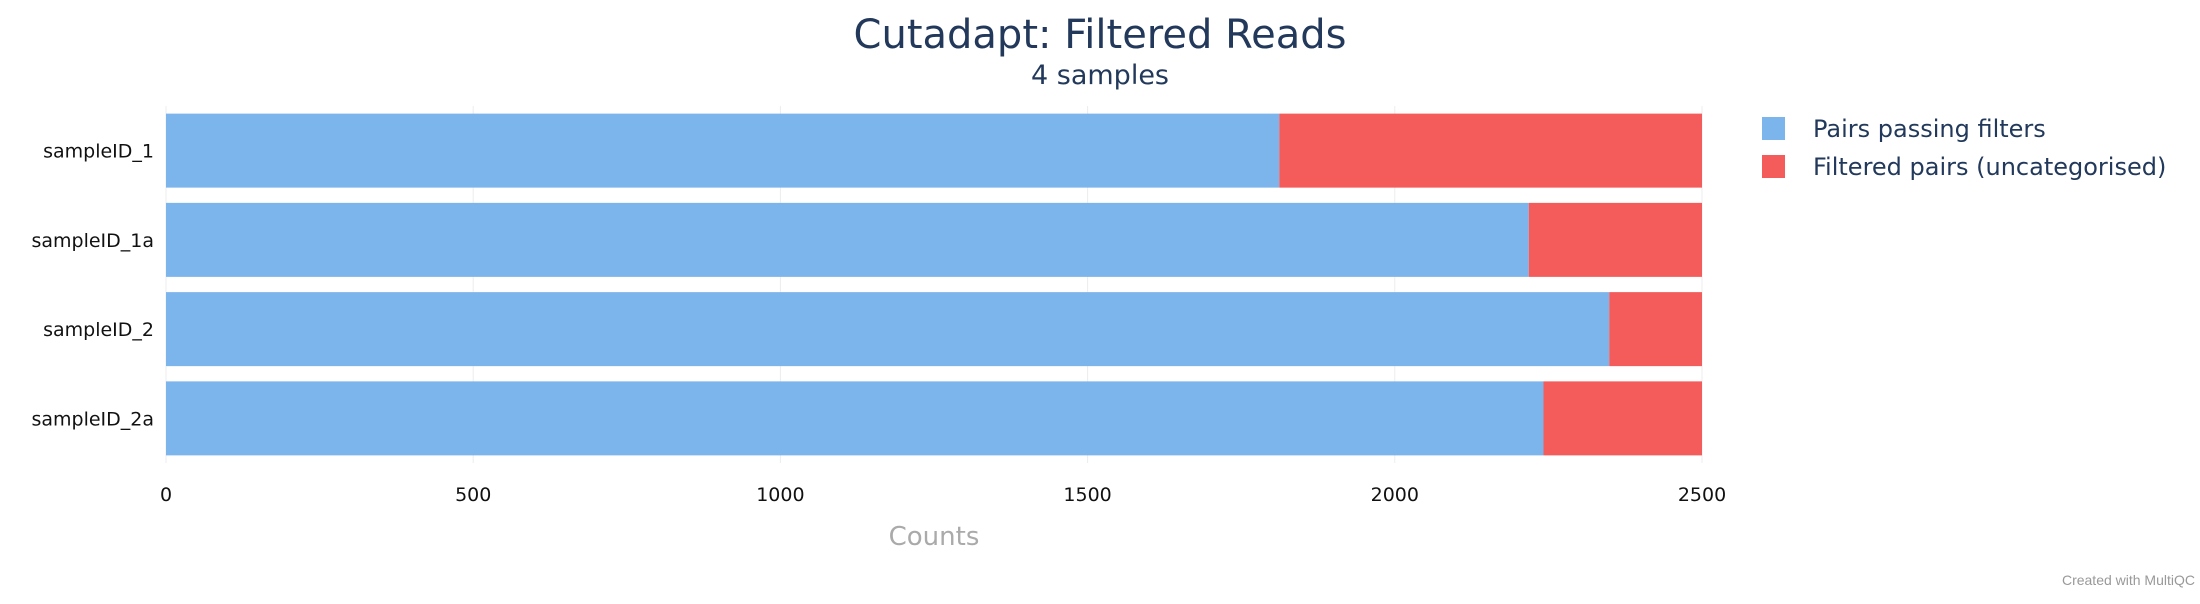 Image resolution: width=2200 pixels, height=604 pixels. Describe the element at coordinates (780, 495) in the screenshot. I see `x-tick-label-1000: 1000` at that location.